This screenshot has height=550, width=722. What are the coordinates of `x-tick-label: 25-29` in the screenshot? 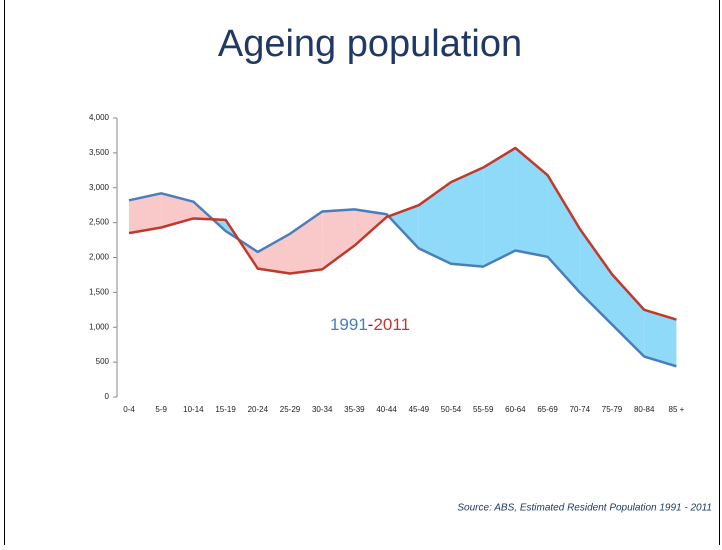 It's located at (290, 409).